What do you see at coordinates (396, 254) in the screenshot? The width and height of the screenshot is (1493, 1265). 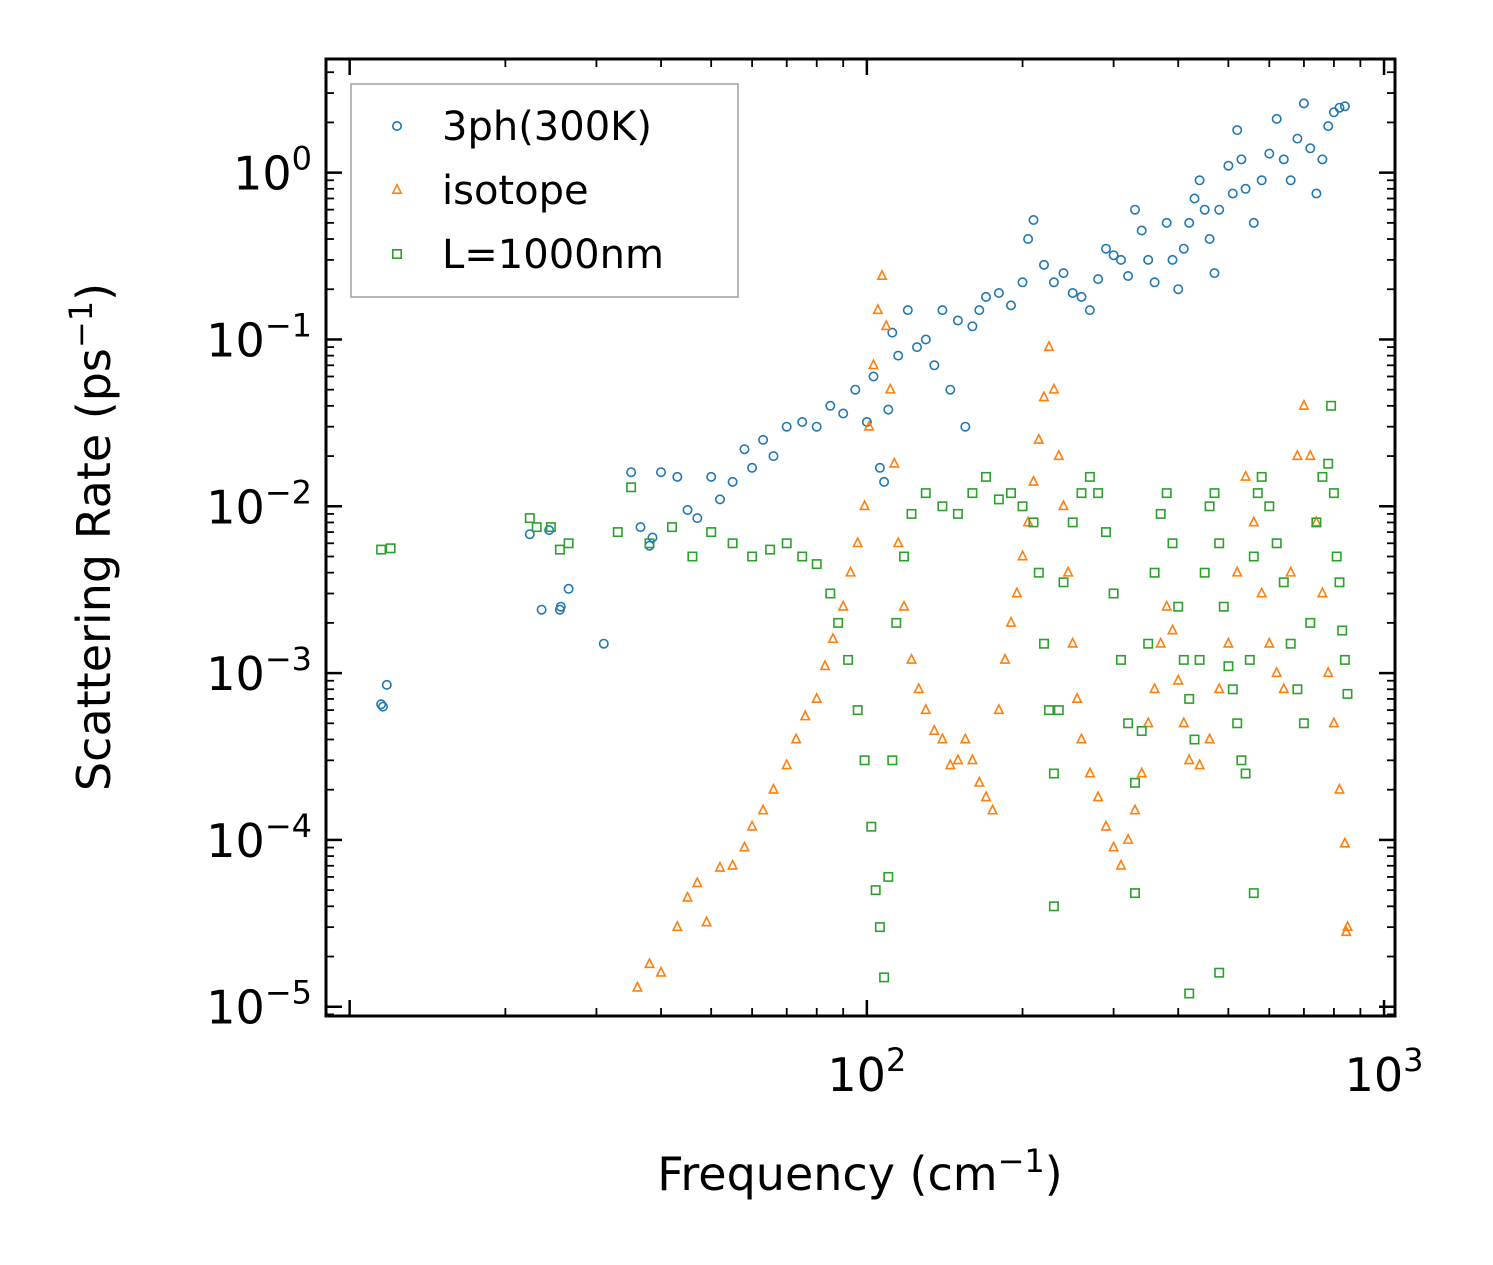 I see `legend-marker-square` at bounding box center [396, 254].